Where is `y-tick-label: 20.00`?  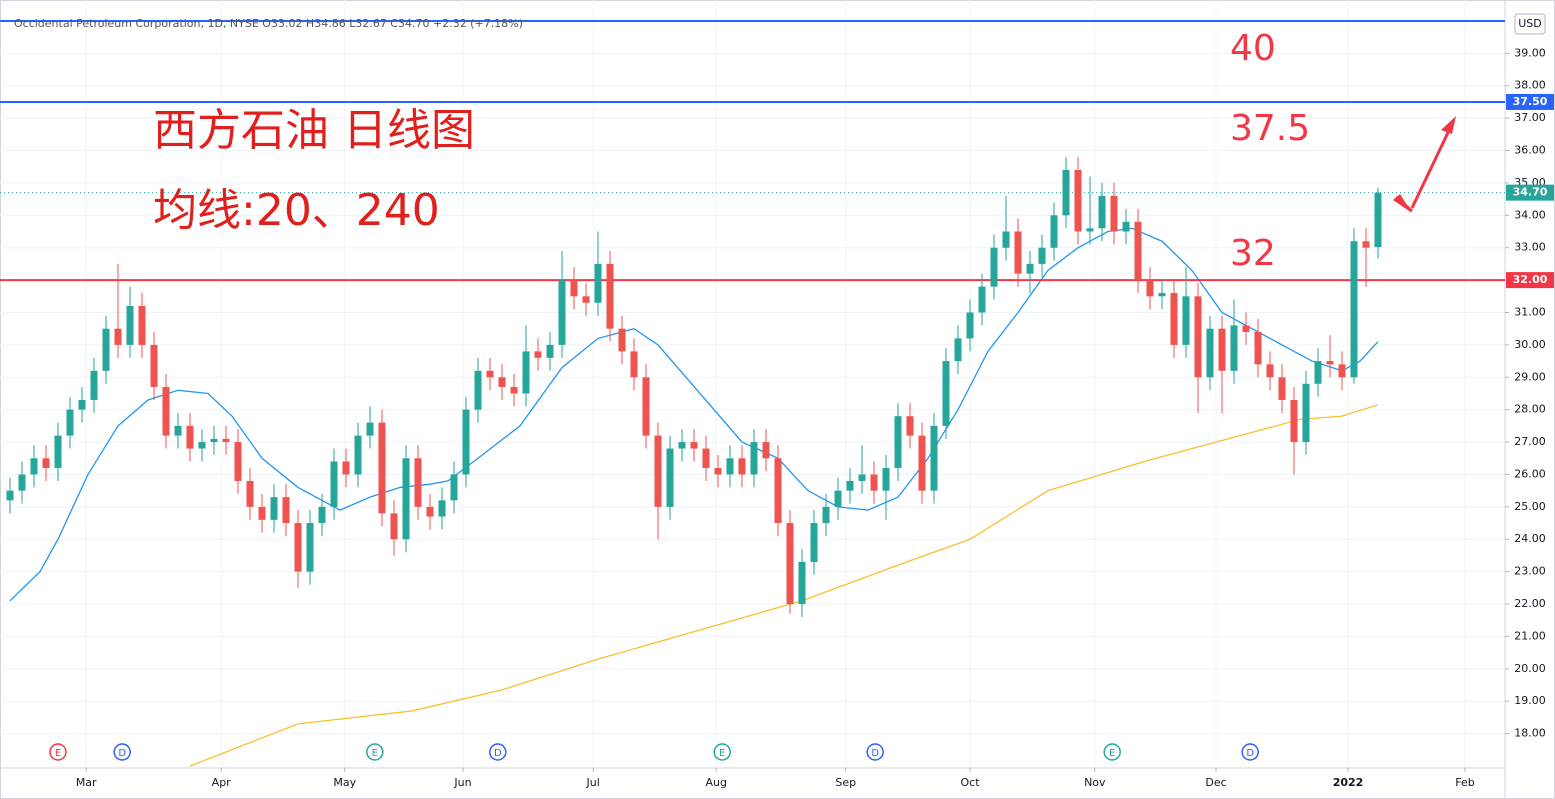
y-tick-label: 20.00 is located at coordinates (1530, 668).